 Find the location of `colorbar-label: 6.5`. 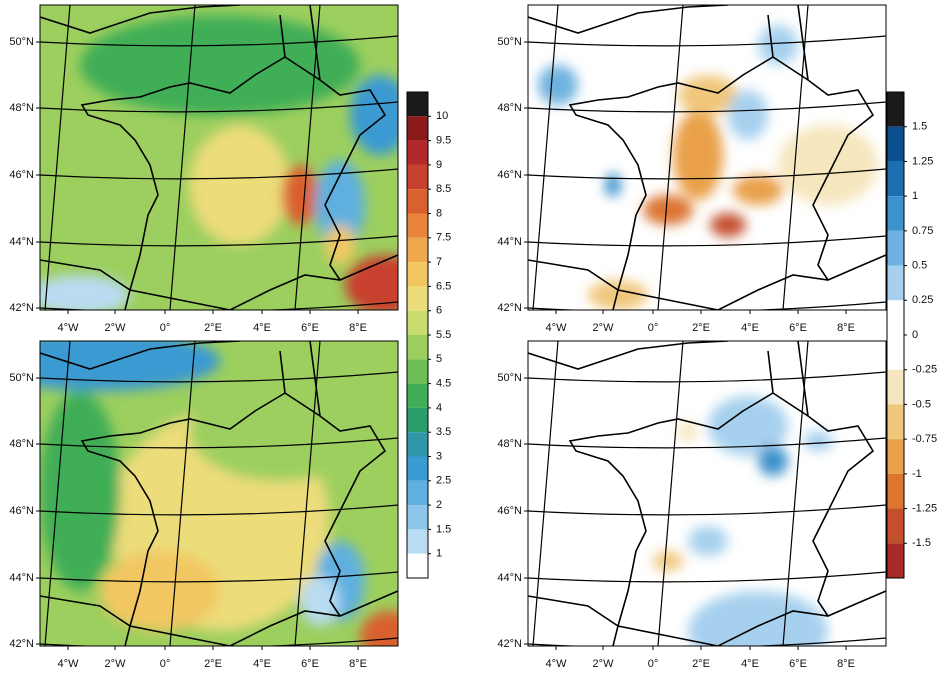

colorbar-label: 6.5 is located at coordinates (443, 286).